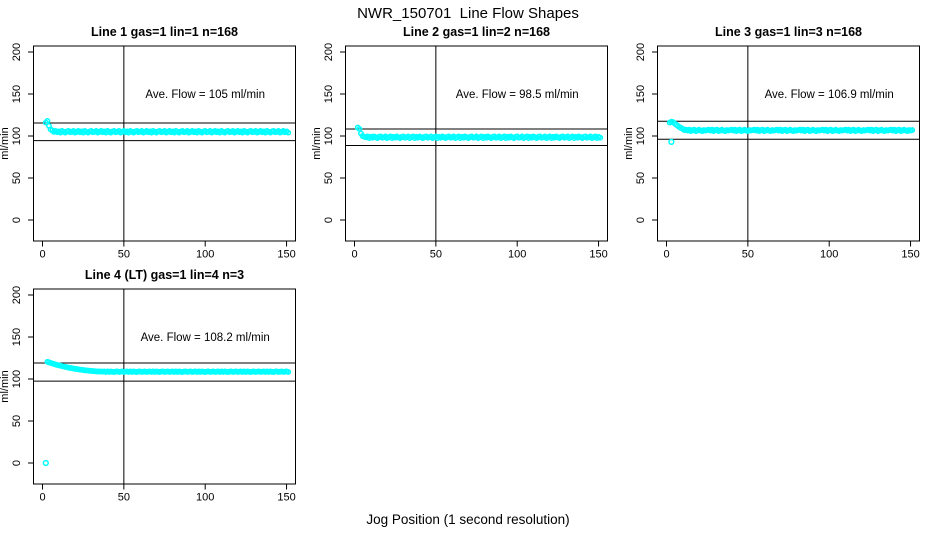 Image resolution: width=936 pixels, height=540 pixels. Describe the element at coordinates (205, 95) in the screenshot. I see `ave-flow-annotation: Ave. Flow = 105 ml/min` at that location.